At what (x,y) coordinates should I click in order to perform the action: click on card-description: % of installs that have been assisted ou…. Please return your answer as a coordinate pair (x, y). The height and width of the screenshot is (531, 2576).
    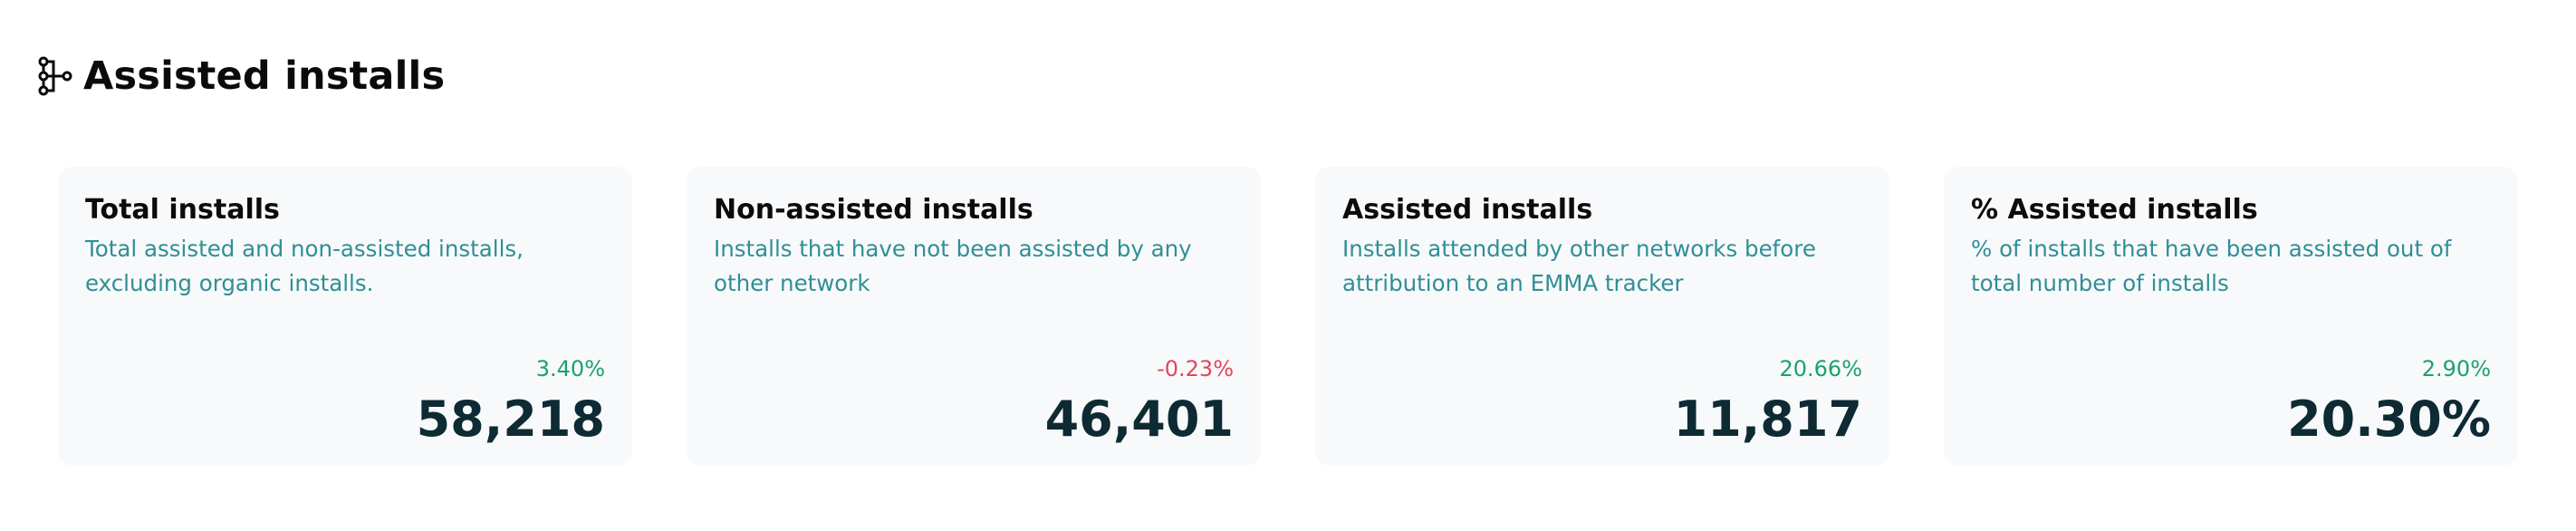
    Looking at the image, I should click on (2211, 266).